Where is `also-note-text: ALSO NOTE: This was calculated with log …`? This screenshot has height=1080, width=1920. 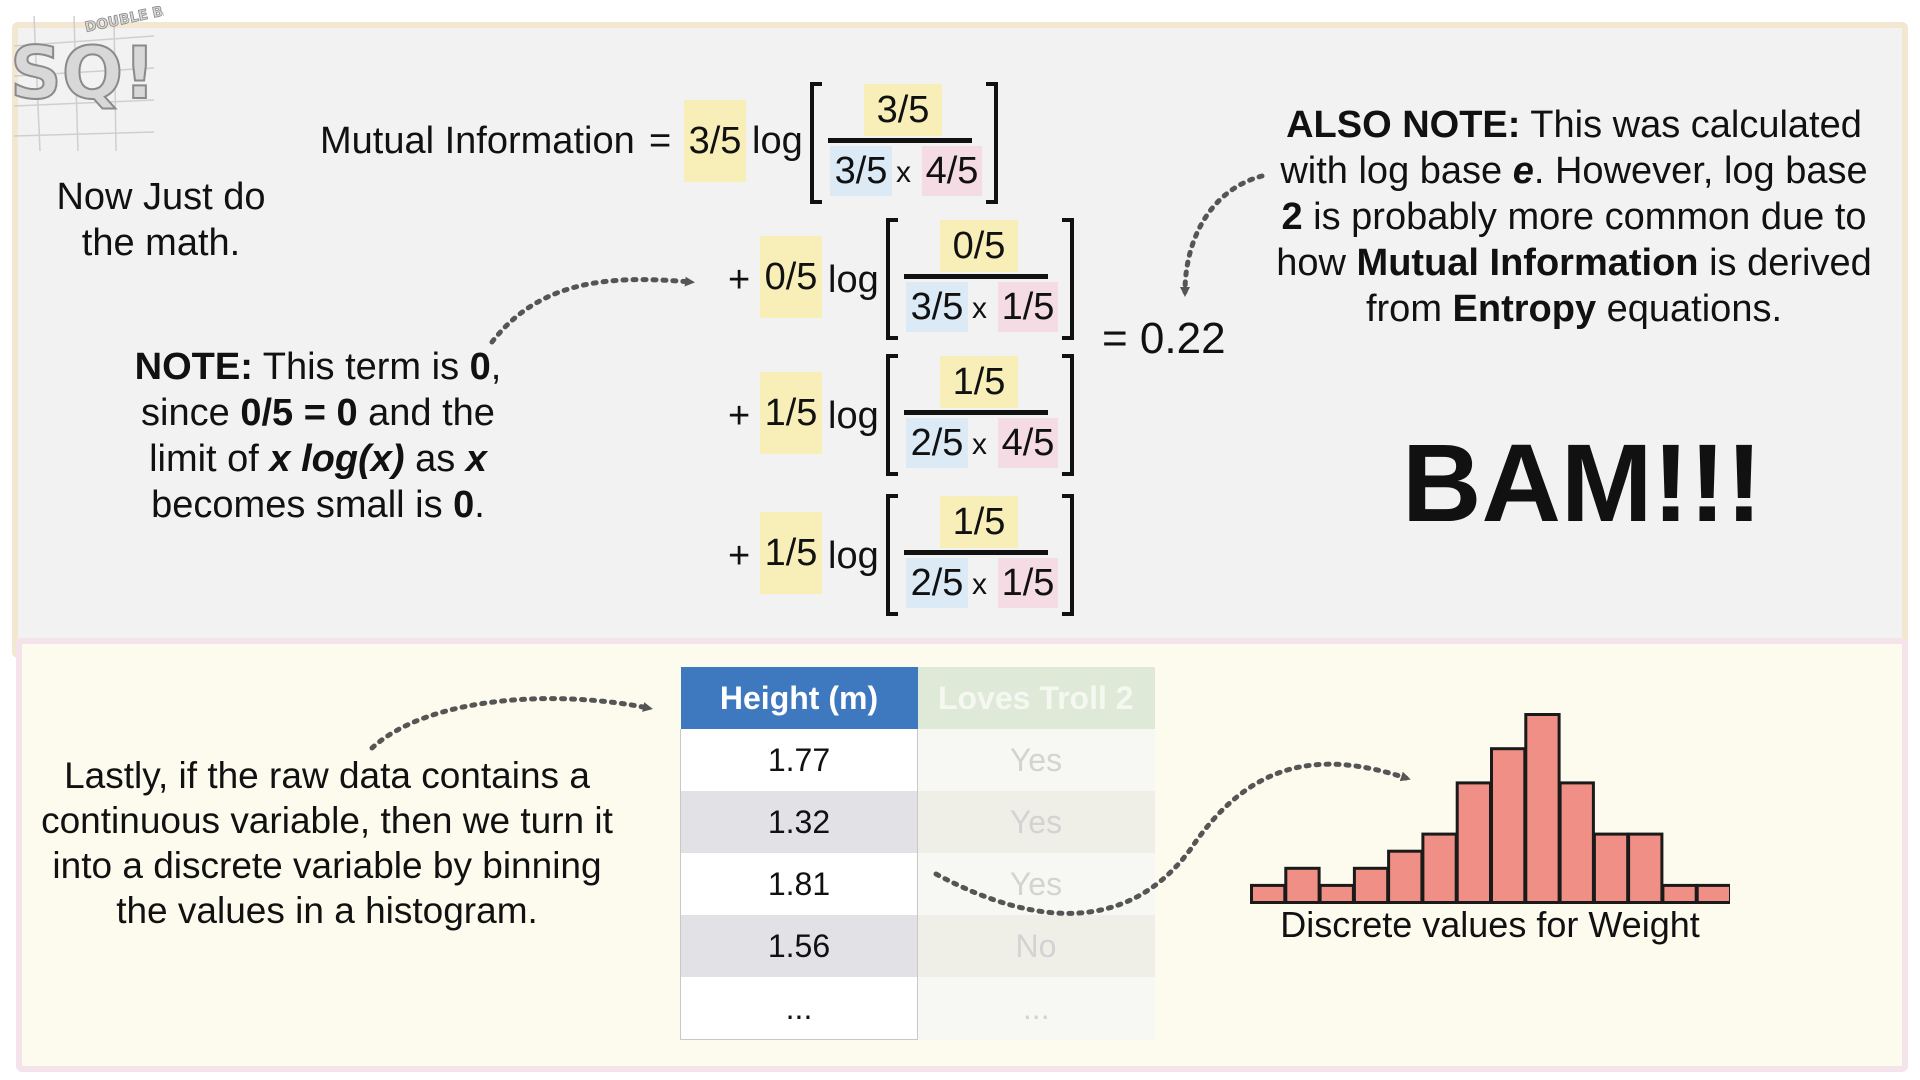 also-note-text: ALSO NOTE: This was calculated with log … is located at coordinates (1574, 217).